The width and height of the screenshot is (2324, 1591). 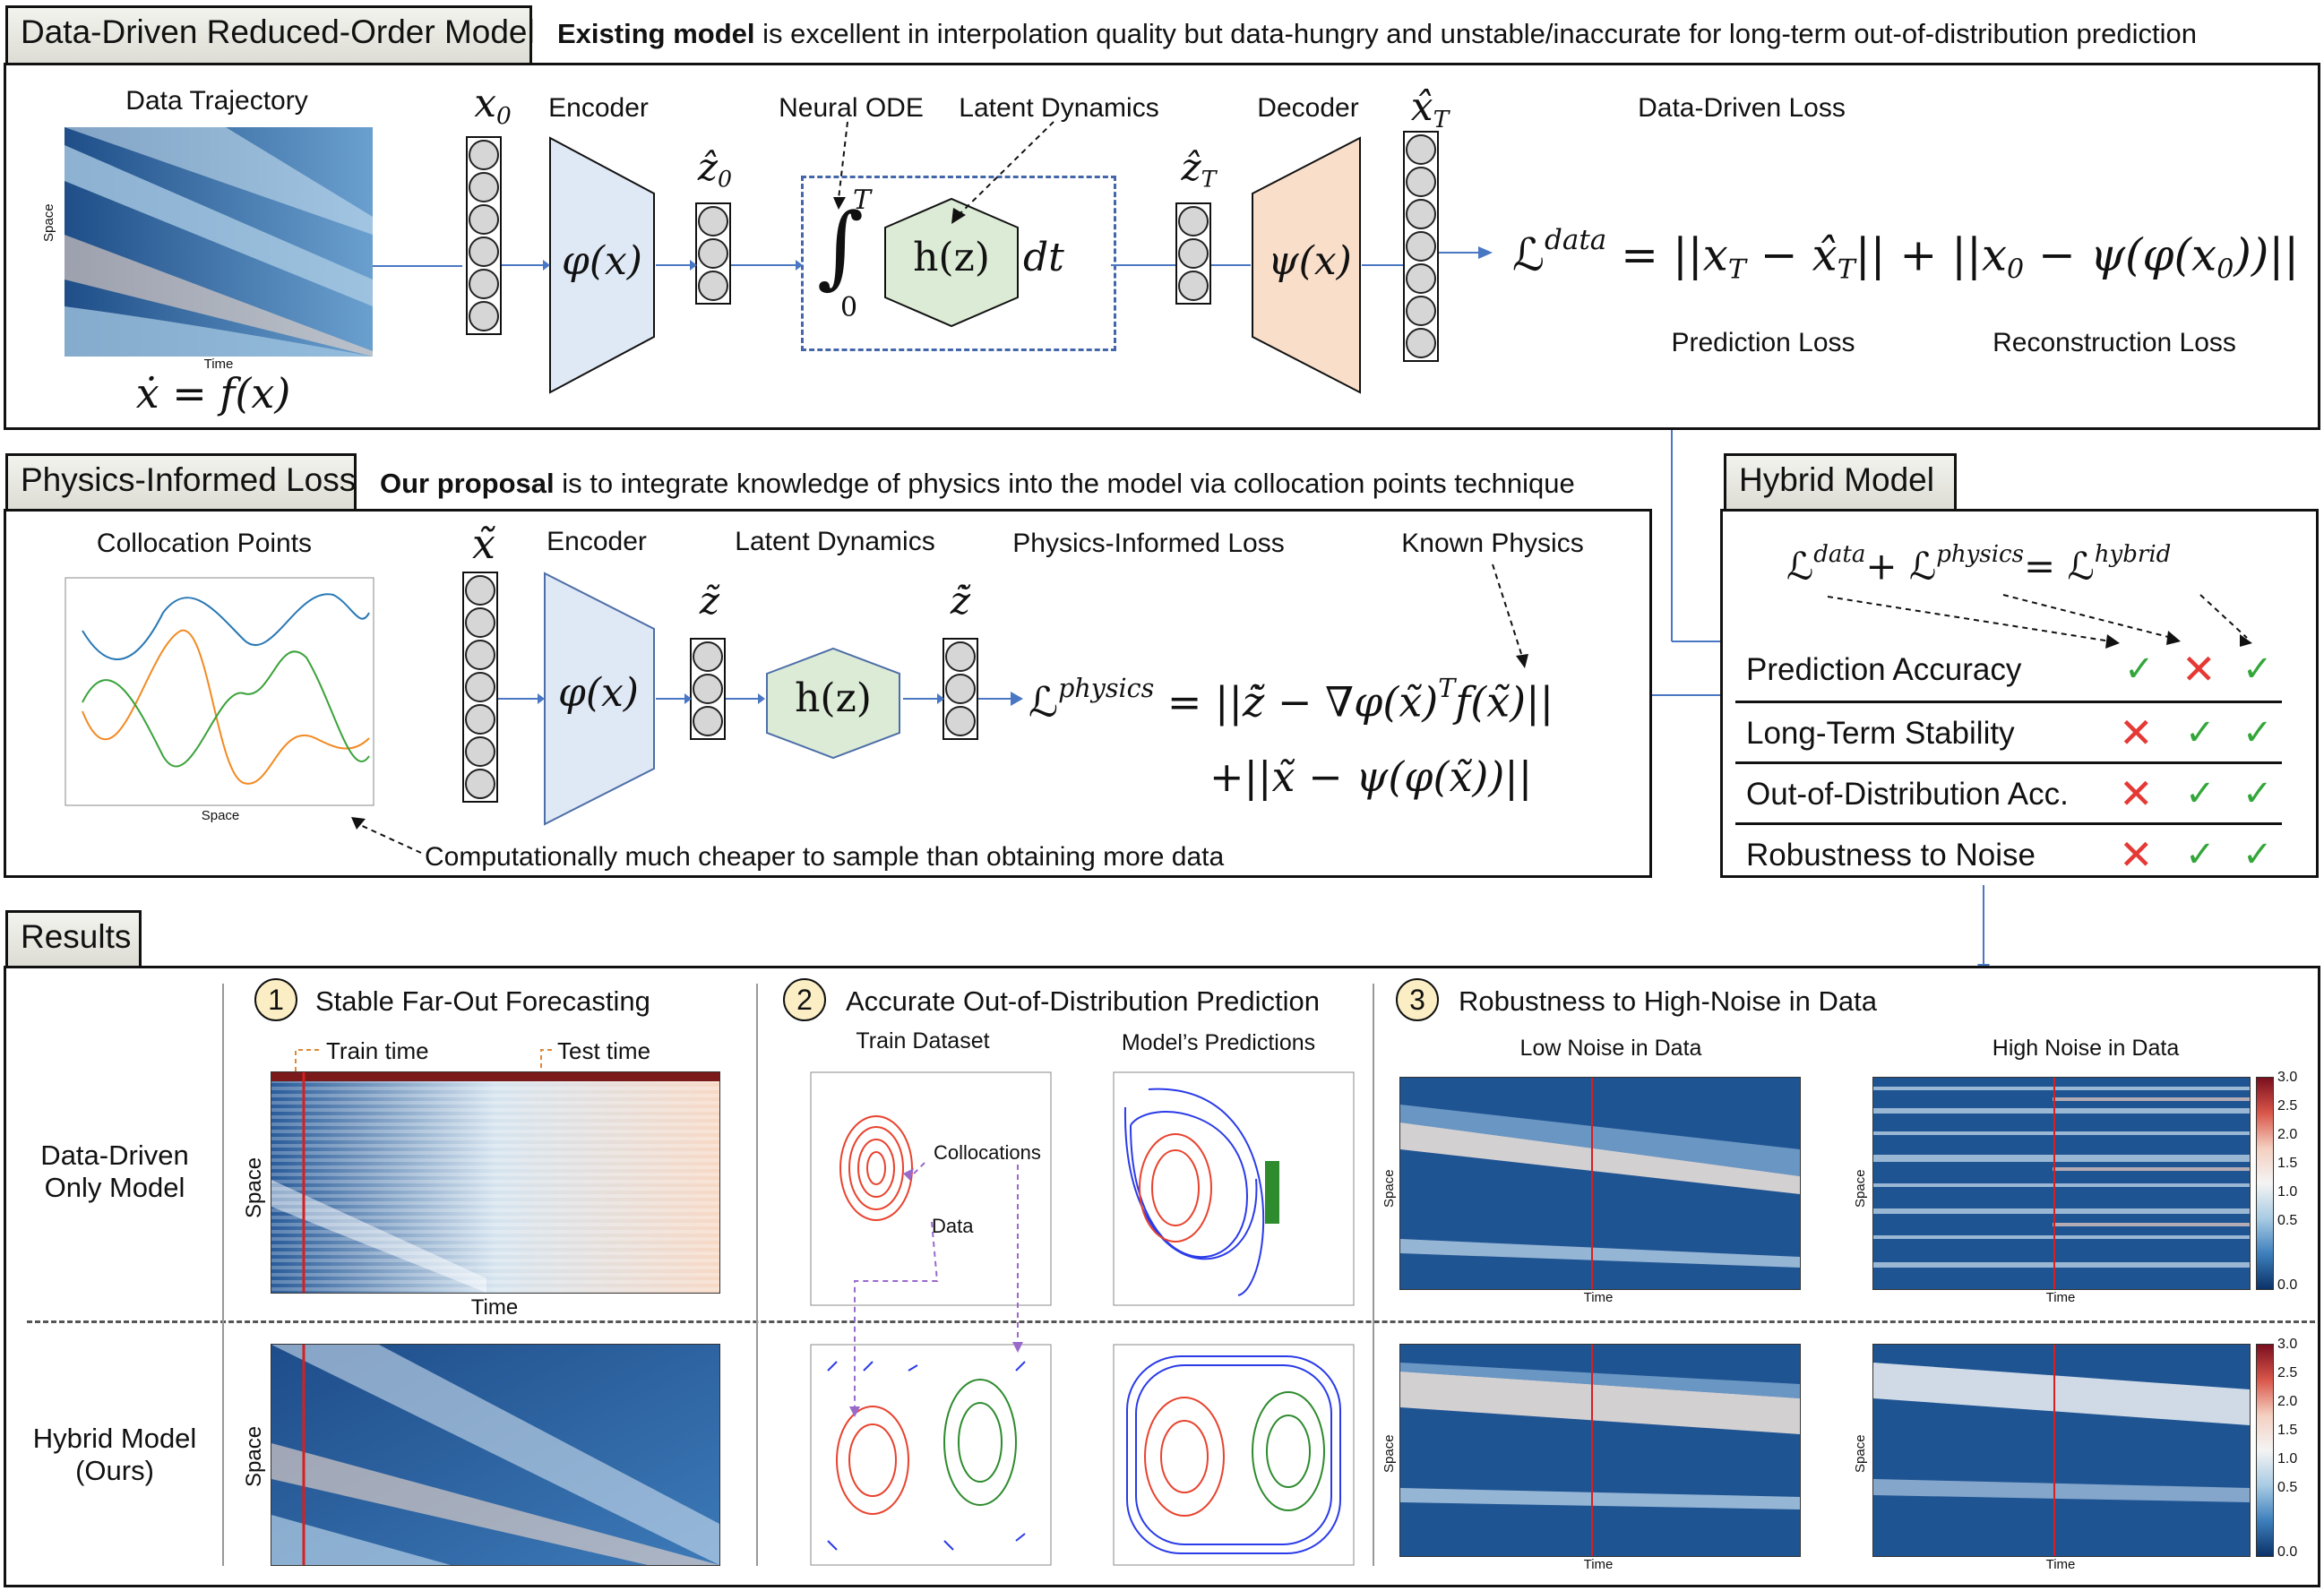 I want to click on section-3-badge: 3, so click(x=1417, y=1000).